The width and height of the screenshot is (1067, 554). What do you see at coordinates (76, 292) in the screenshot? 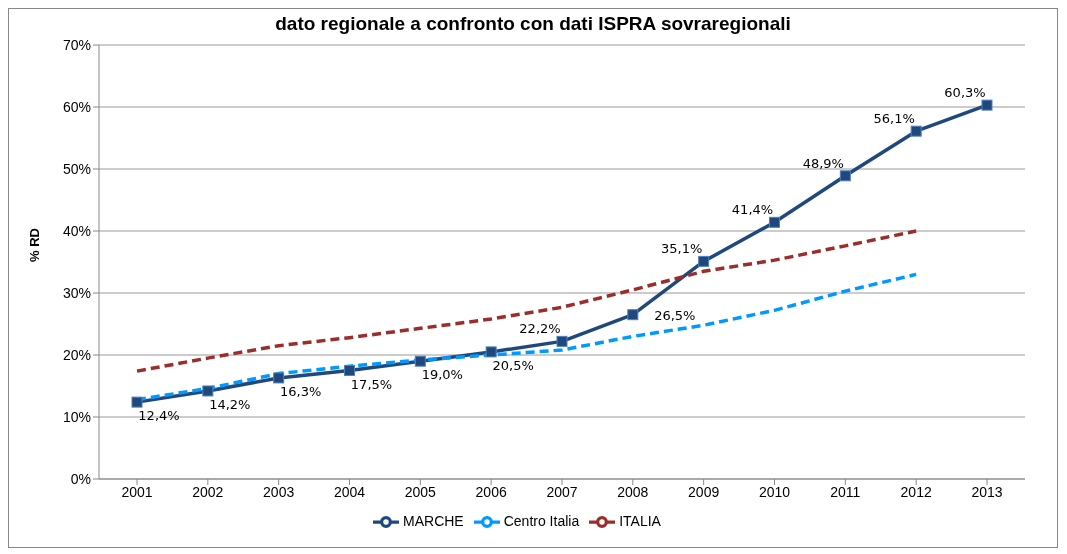
I see `y-tick-label: 30%` at bounding box center [76, 292].